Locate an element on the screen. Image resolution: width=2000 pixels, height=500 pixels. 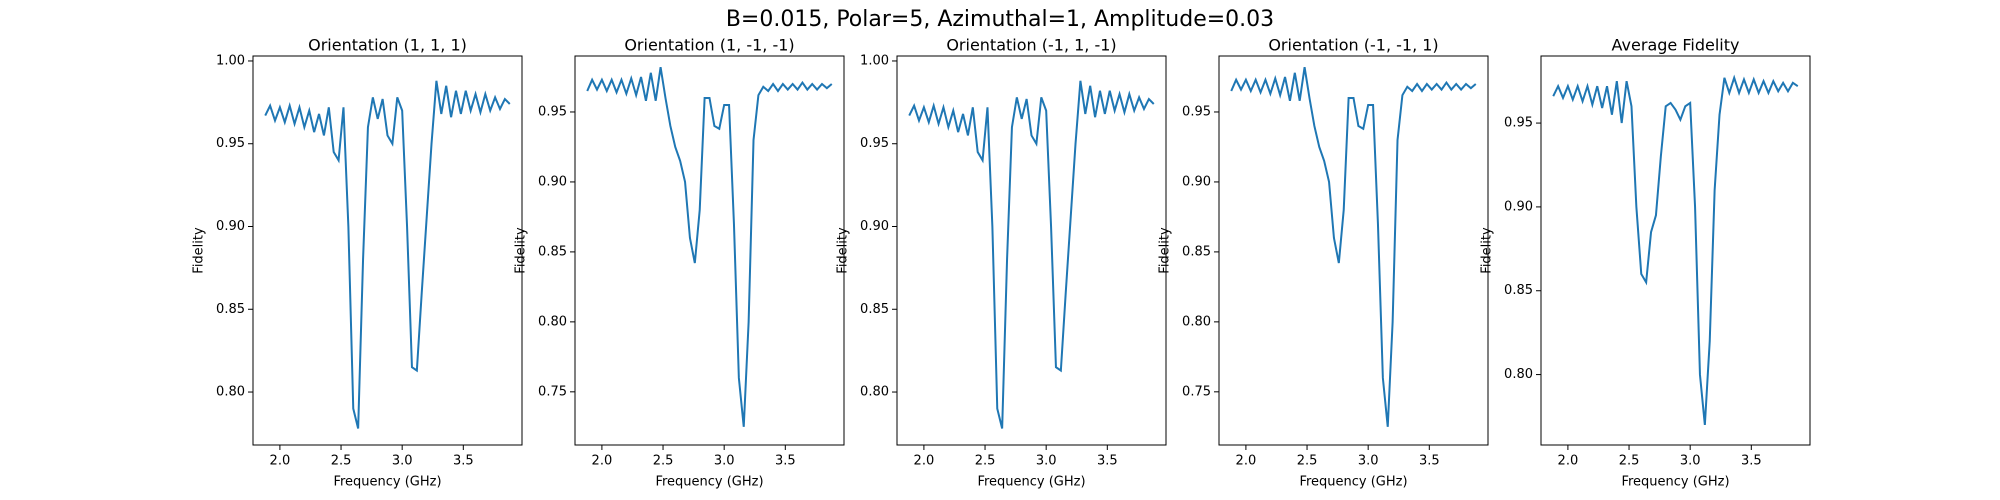
subplot-title: Orientation (1, 1, 1) is located at coordinates (387, 45).